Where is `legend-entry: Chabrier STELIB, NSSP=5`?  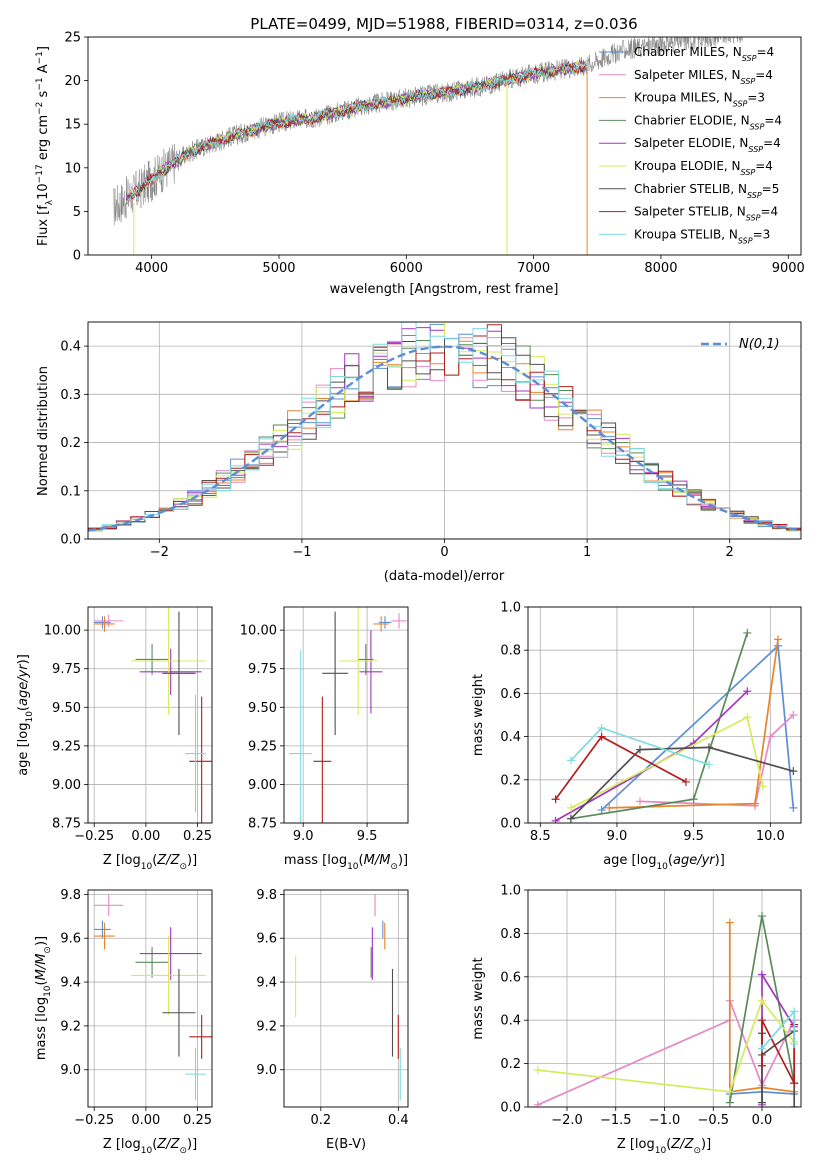 legend-entry: Chabrier STELIB, NSSP=5 is located at coordinates (706, 191).